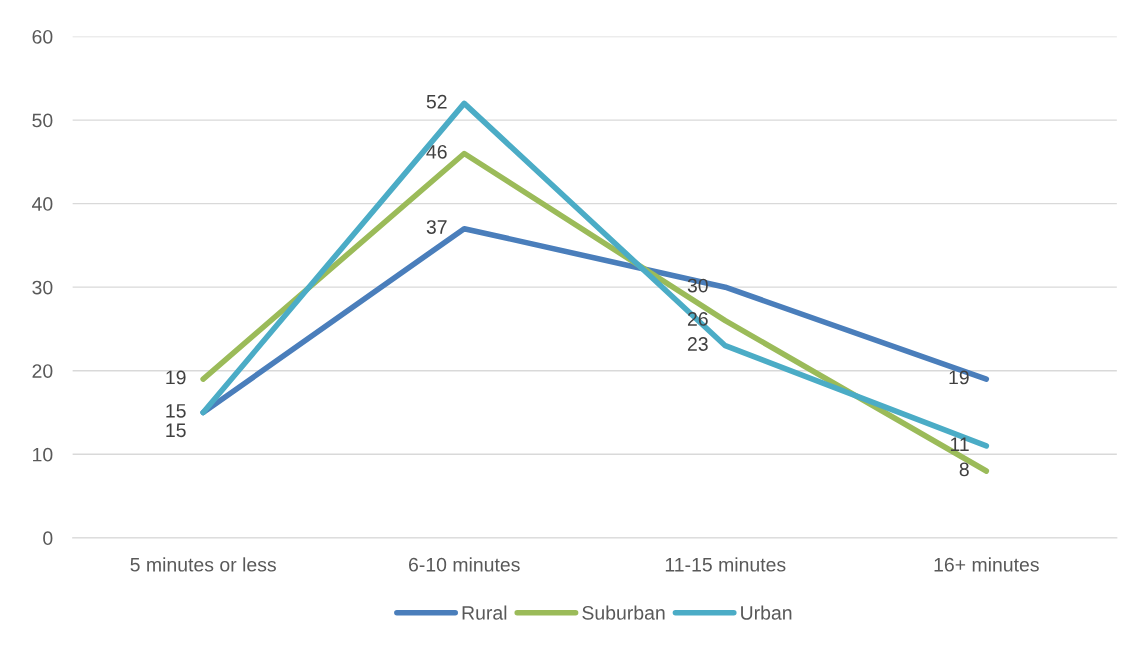 The image size is (1135, 664). Describe the element at coordinates (436, 227) in the screenshot. I see `data-label: 37` at that location.